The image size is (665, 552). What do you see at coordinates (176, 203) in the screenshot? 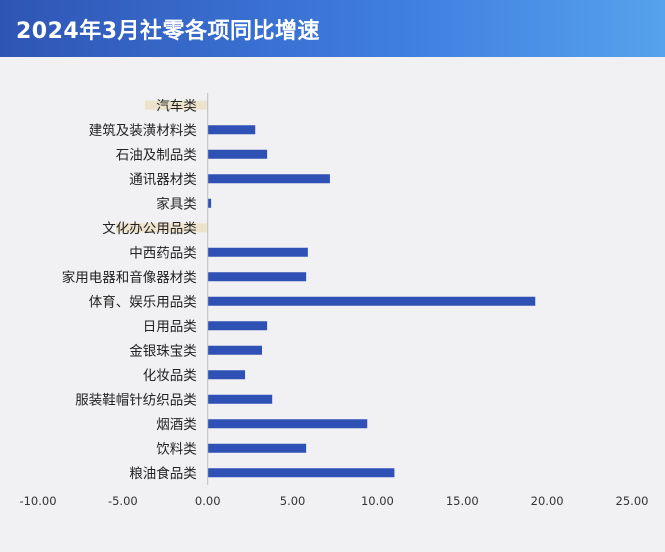
I see `category-label: 家具类` at bounding box center [176, 203].